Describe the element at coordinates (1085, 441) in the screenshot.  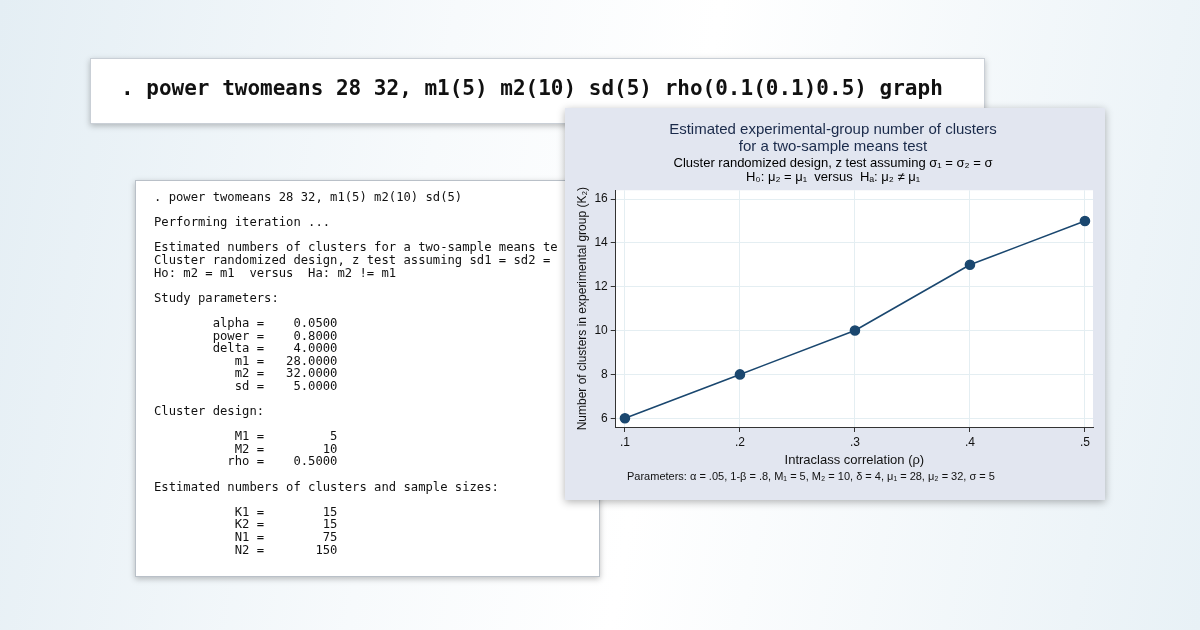
I see `x-tick-label: .5` at that location.